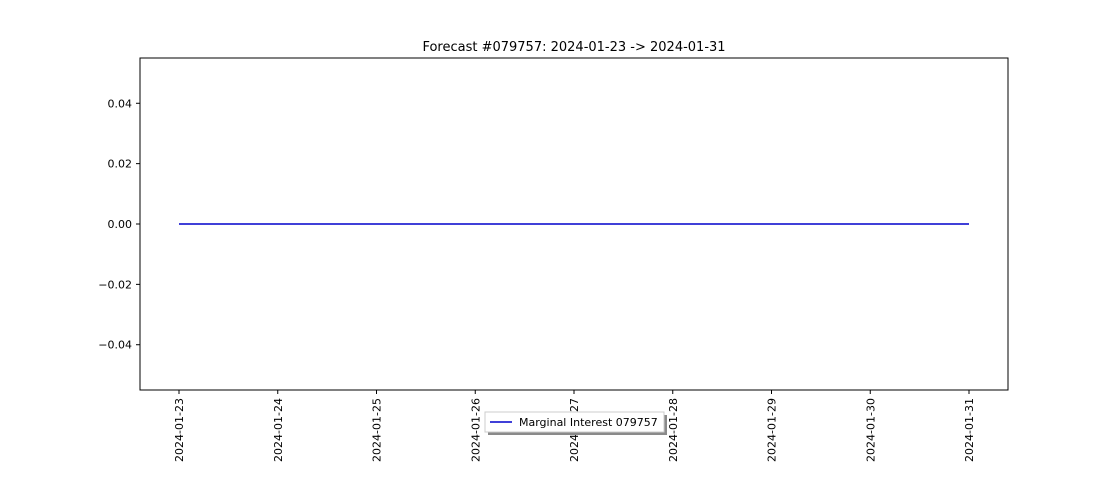  I want to click on legend-label: Marginal Interest 079757, so click(588, 422).